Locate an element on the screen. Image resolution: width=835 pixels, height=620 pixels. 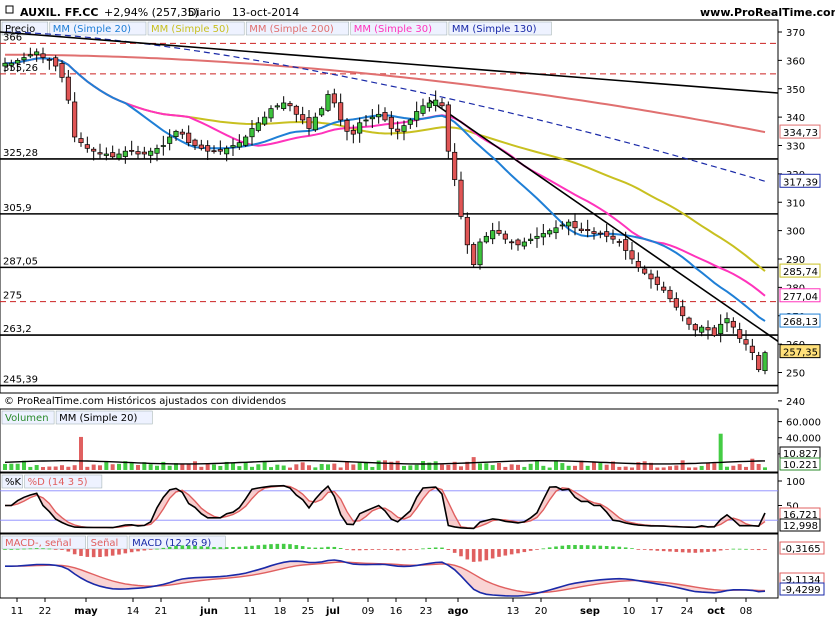
legend-label: Precio is located at coordinates (20, 29).